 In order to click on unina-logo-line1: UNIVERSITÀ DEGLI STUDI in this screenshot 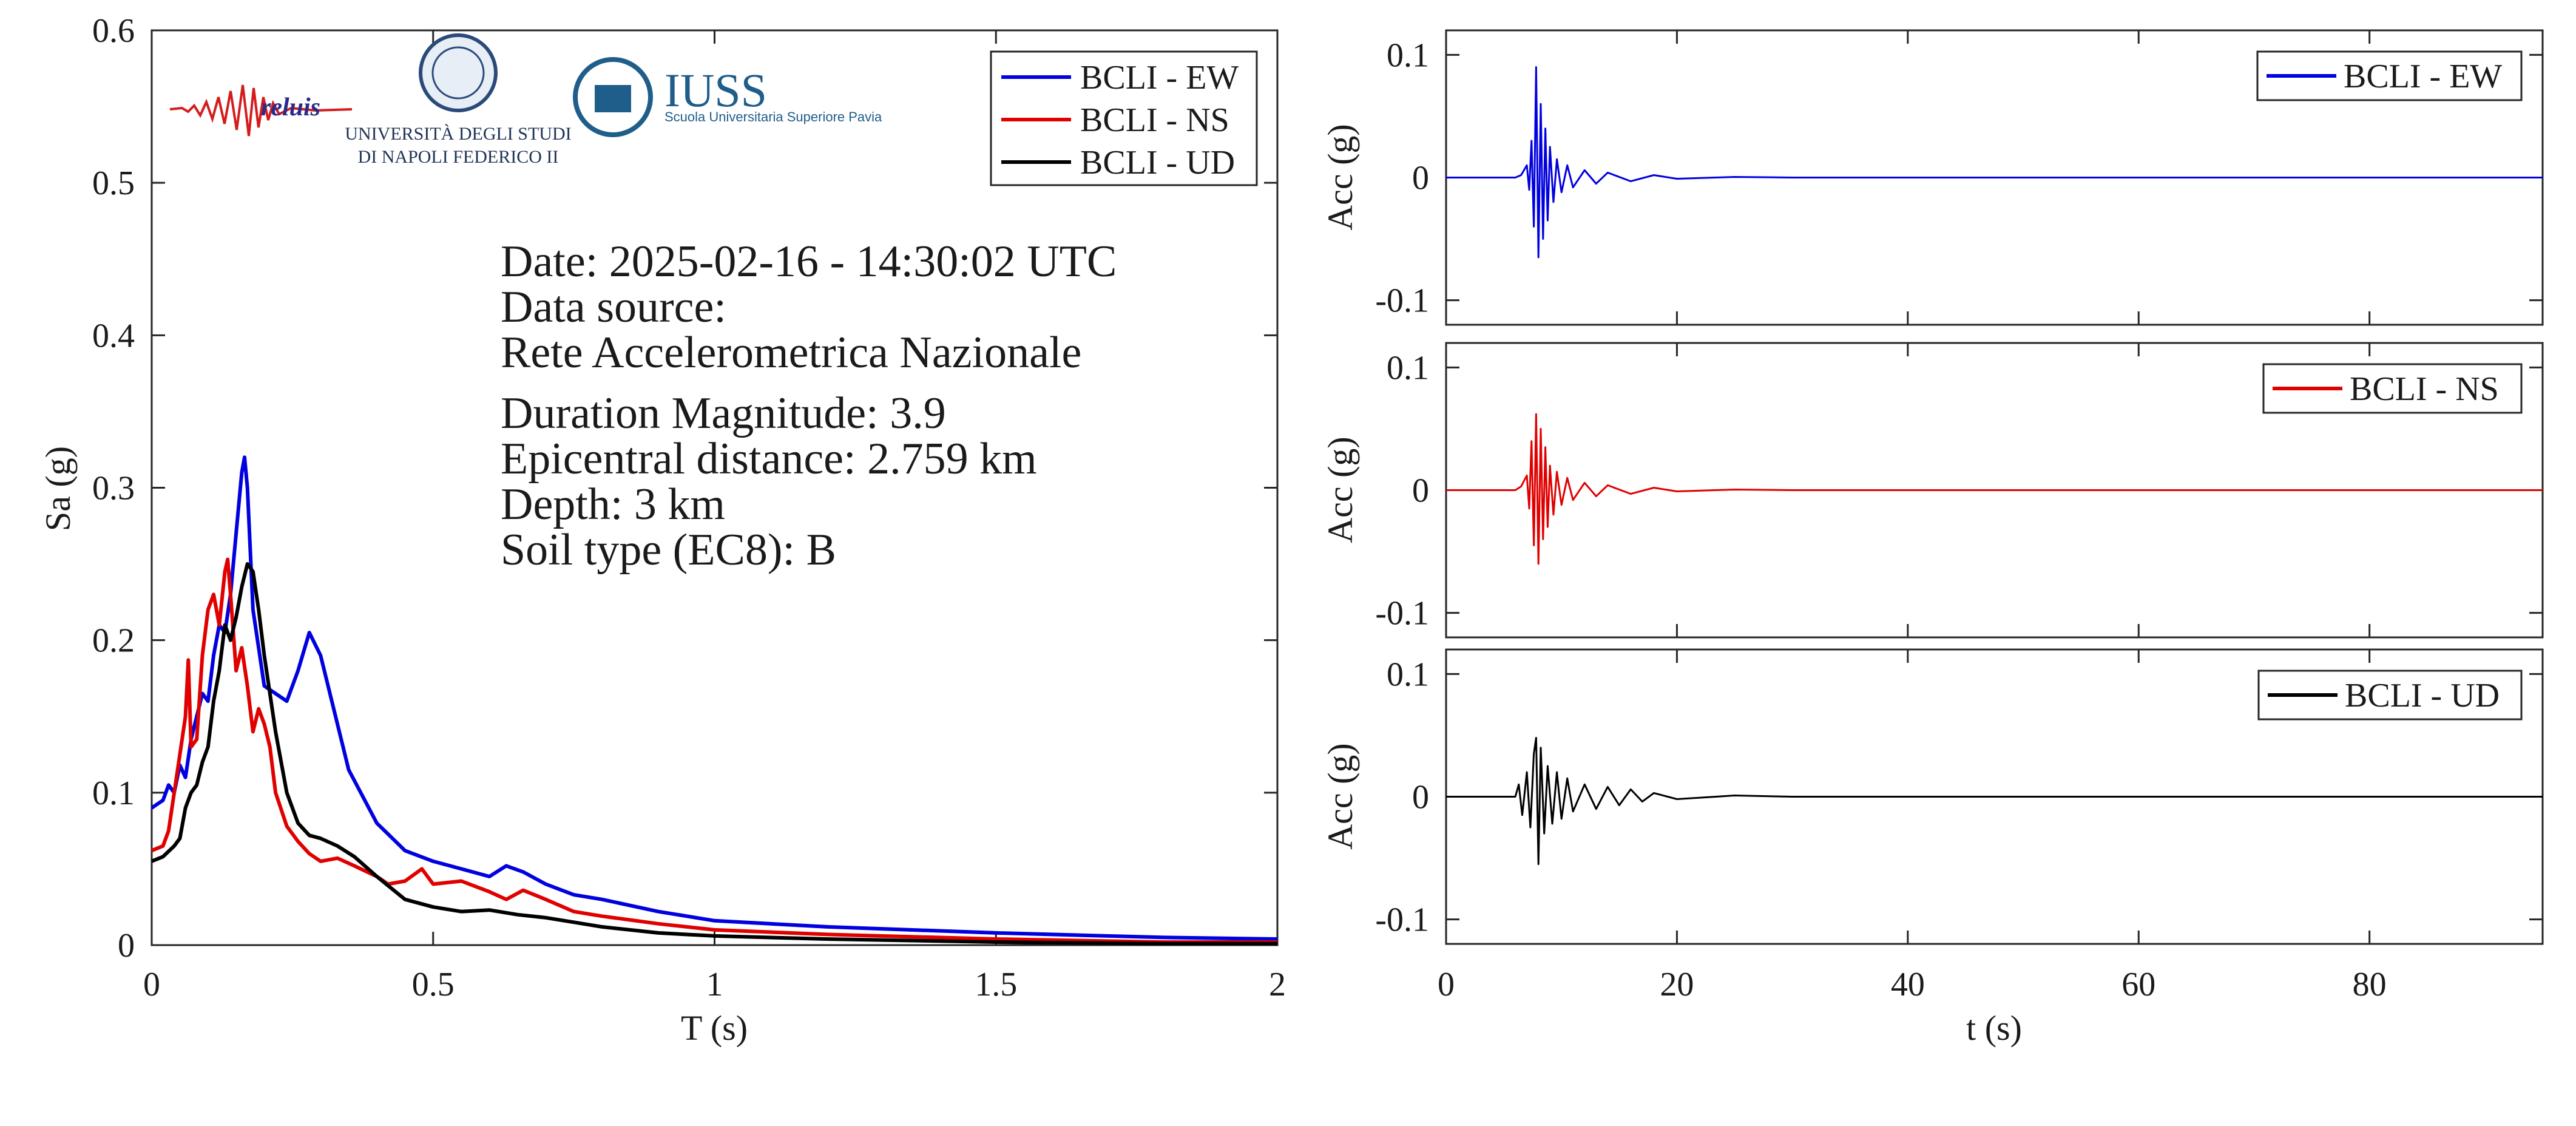, I will do `click(458, 134)`.